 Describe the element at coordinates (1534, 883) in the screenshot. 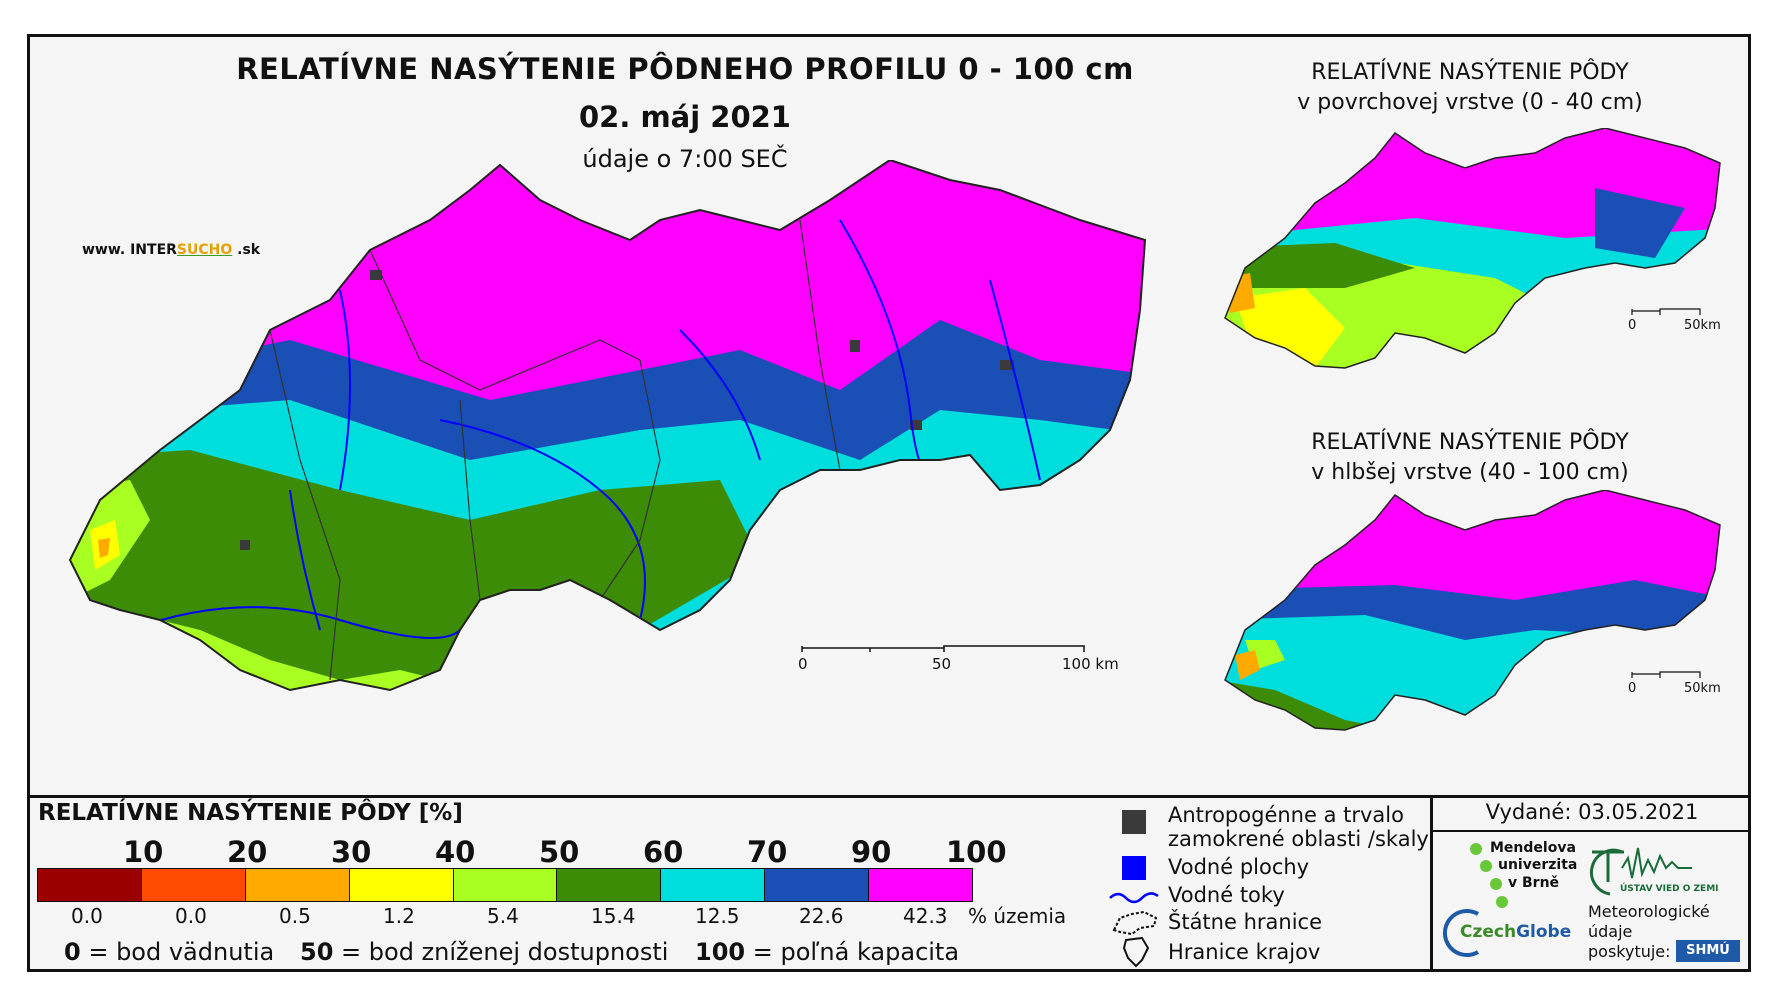

I see `mendel-text-3: v Brně` at that location.